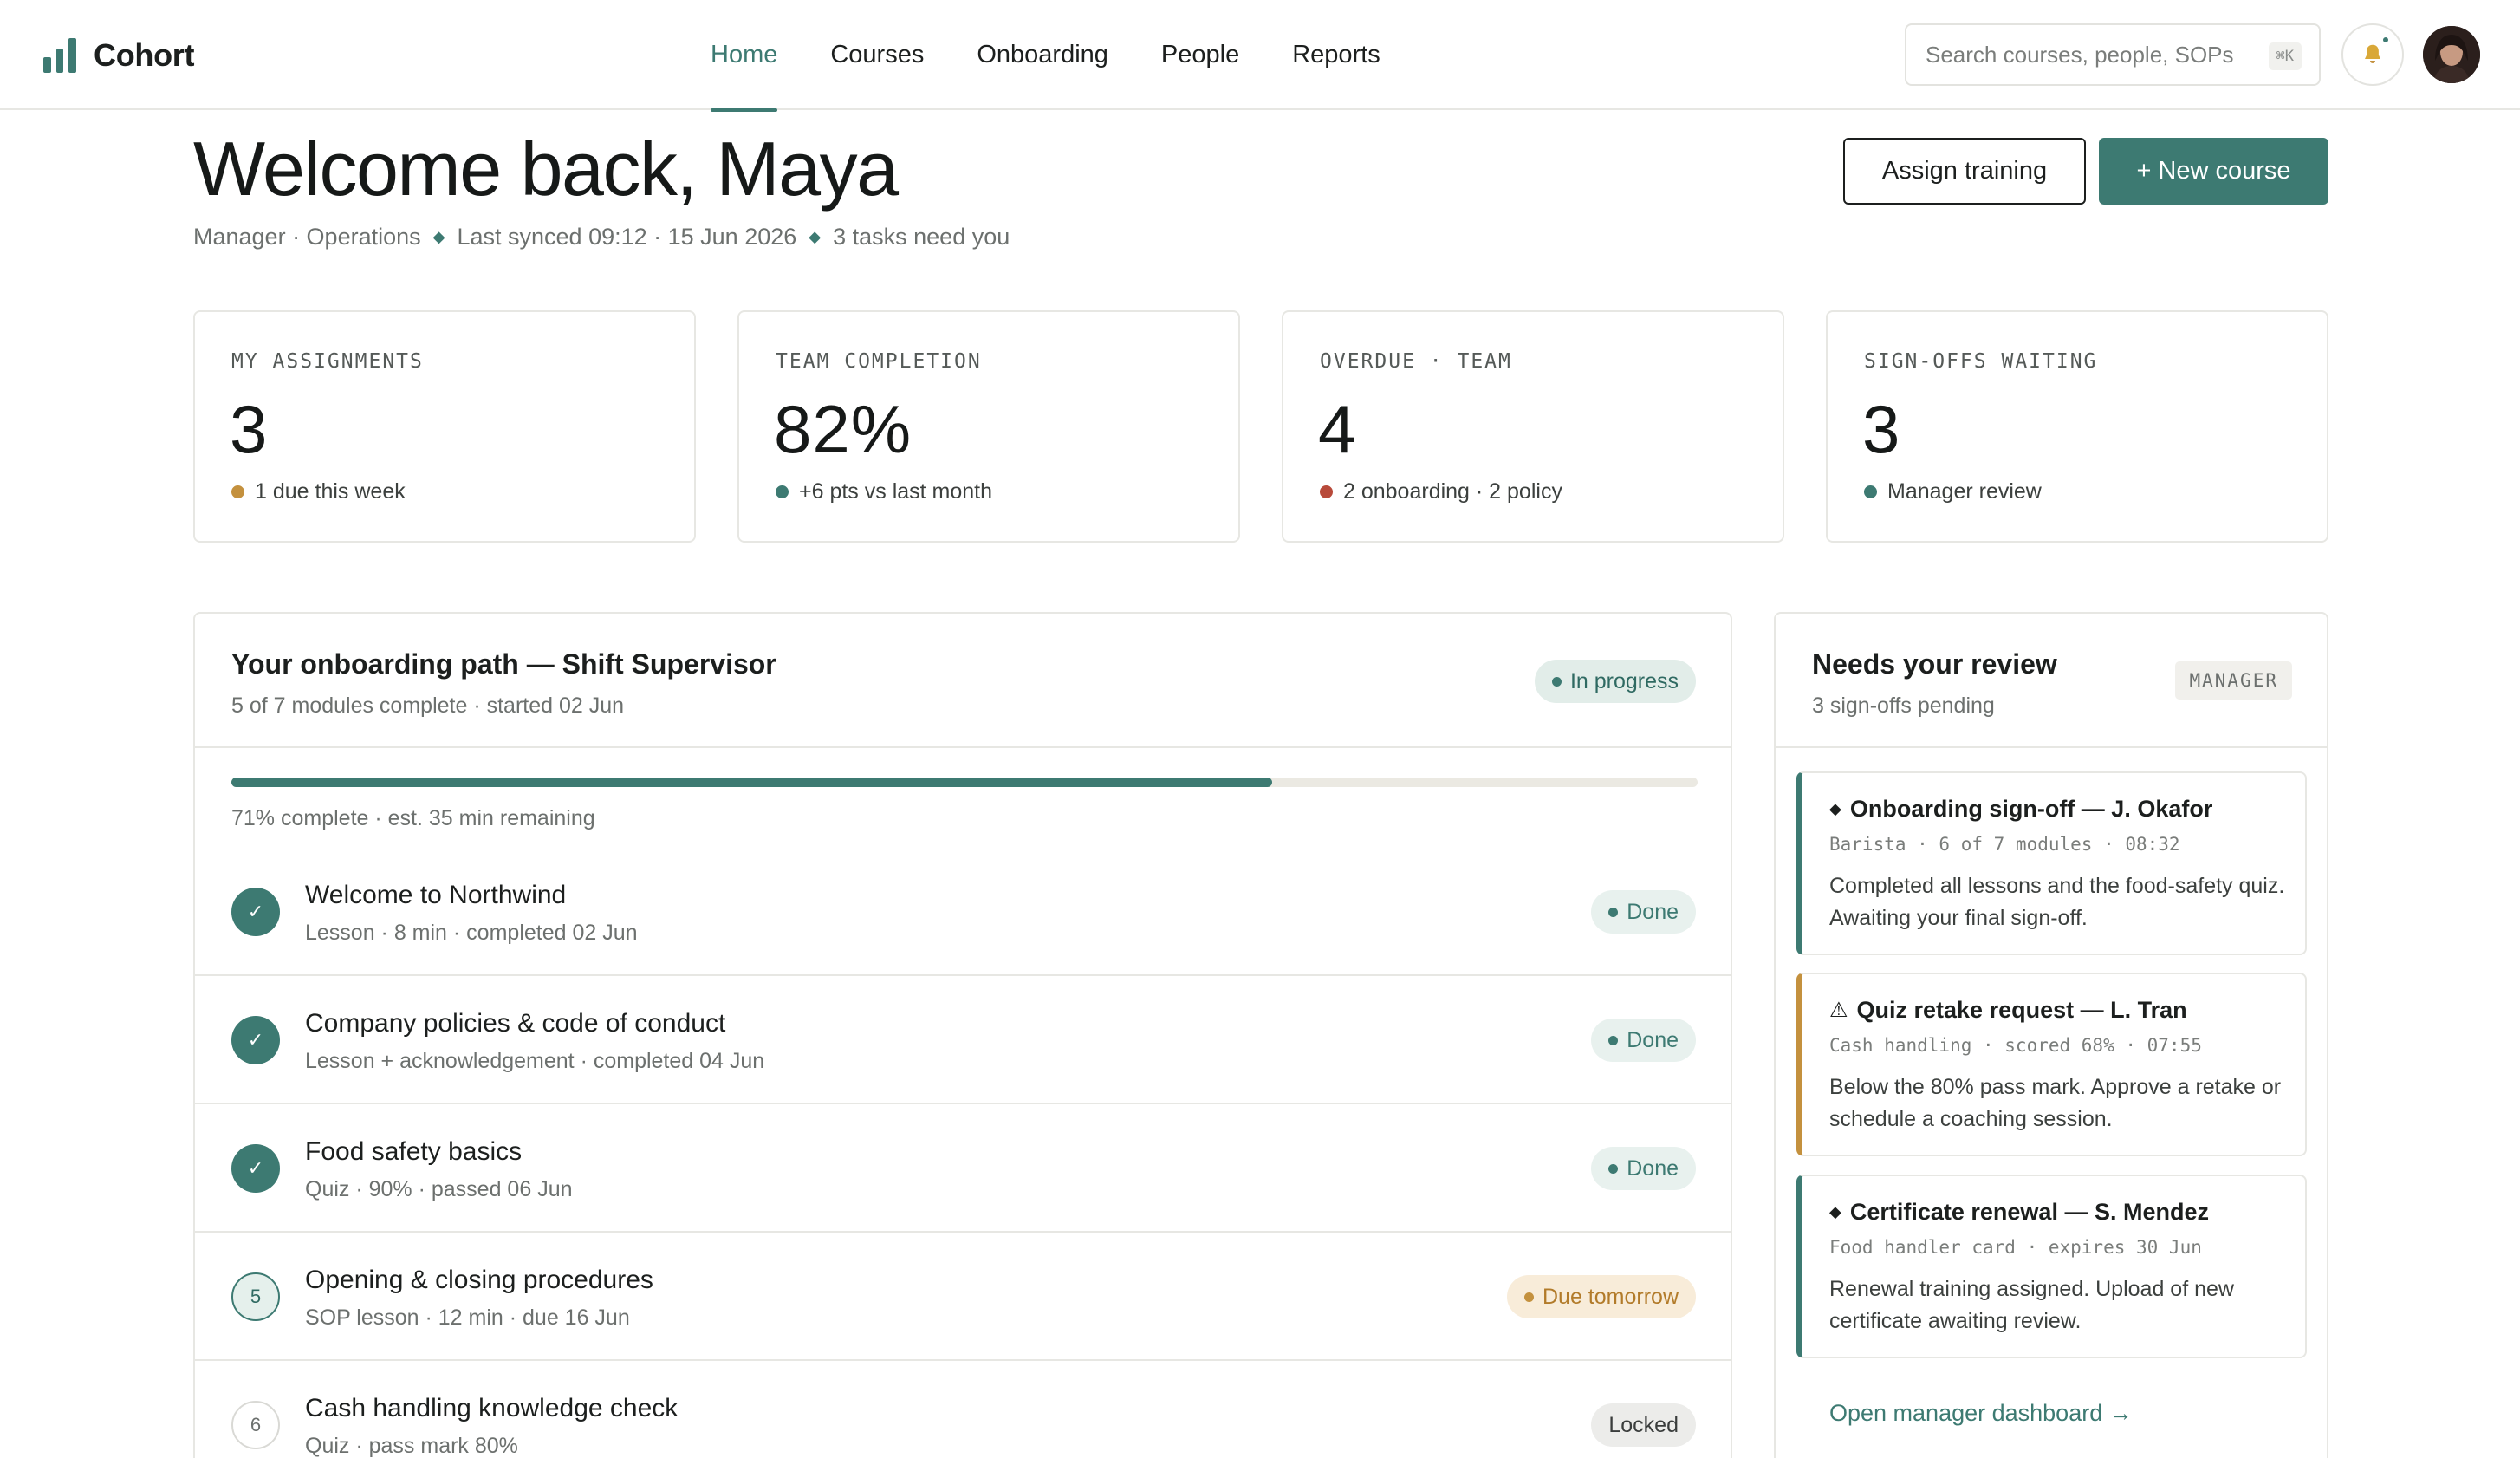 This screenshot has height=1458, width=2520. Describe the element at coordinates (436, 895) in the screenshot. I see `module-title: Welcome to Northwind` at that location.